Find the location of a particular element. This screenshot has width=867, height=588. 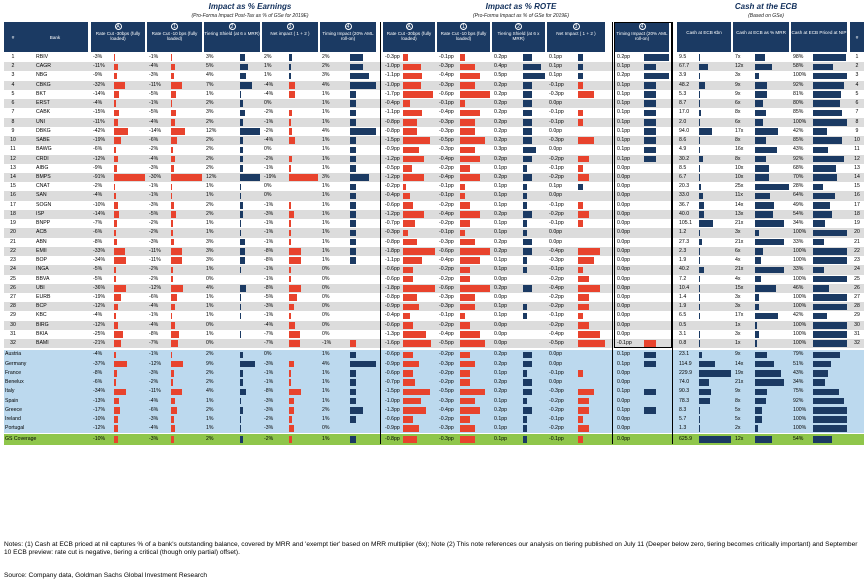

cash-value: 7x is located at coordinates (738, 57).